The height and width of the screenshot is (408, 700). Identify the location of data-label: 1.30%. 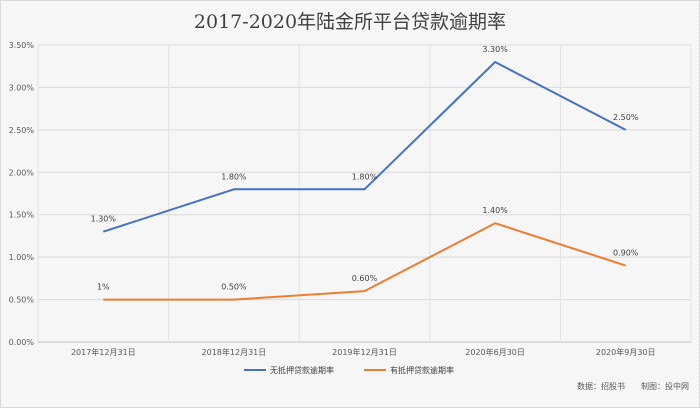
(104, 219).